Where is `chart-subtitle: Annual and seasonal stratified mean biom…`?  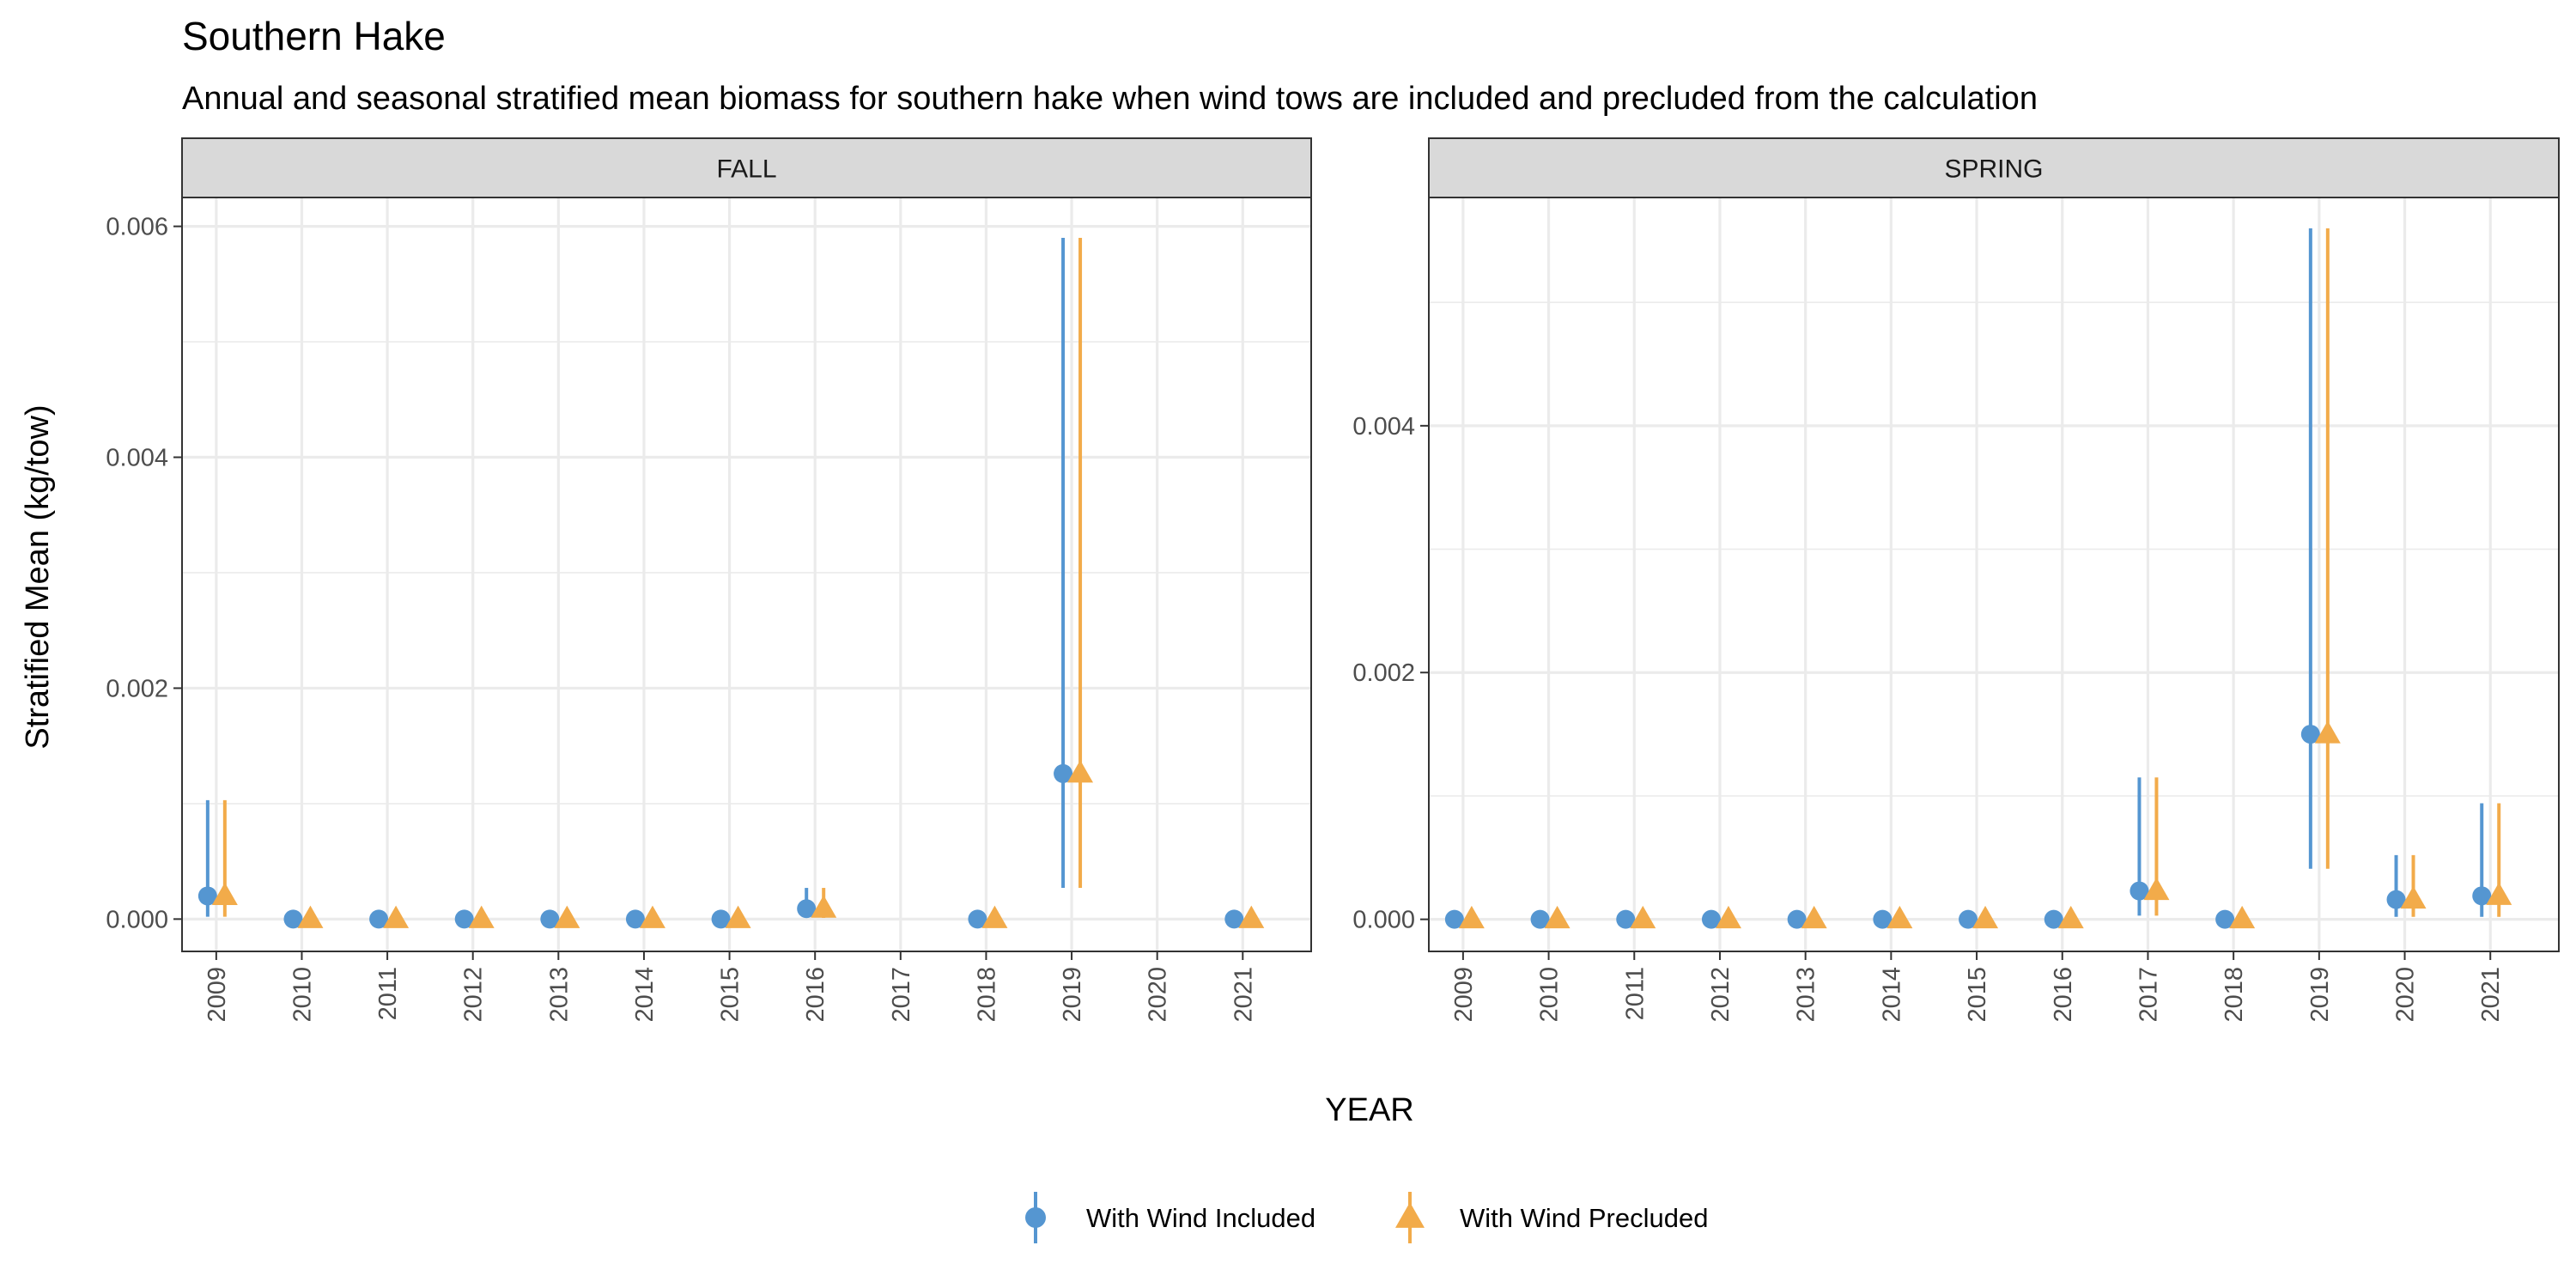
chart-subtitle: Annual and seasonal stratified mean biom… is located at coordinates (1110, 99).